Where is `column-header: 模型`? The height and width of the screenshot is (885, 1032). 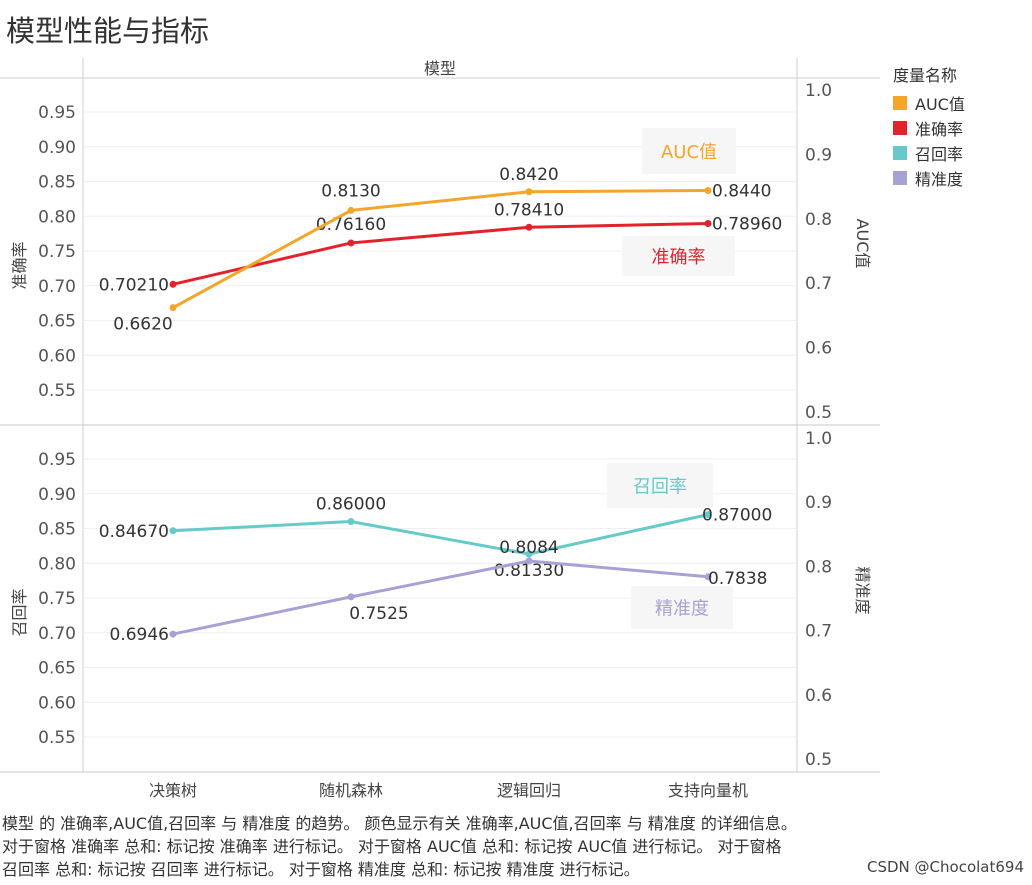 column-header: 模型 is located at coordinates (440, 68).